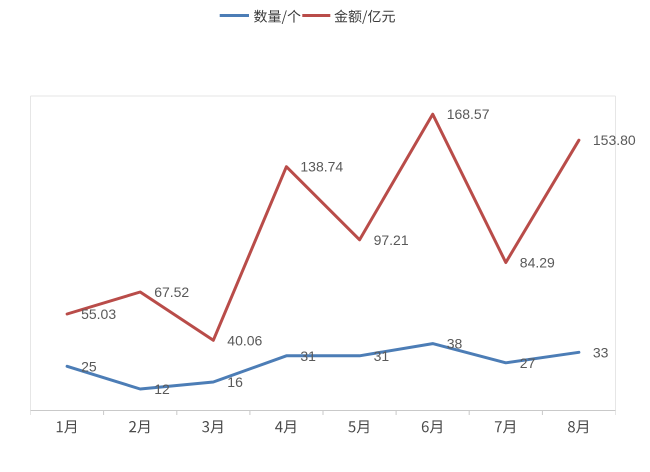 The image size is (650, 472). What do you see at coordinates (98, 314) in the screenshot?
I see `svg-text: 55.03` at bounding box center [98, 314].